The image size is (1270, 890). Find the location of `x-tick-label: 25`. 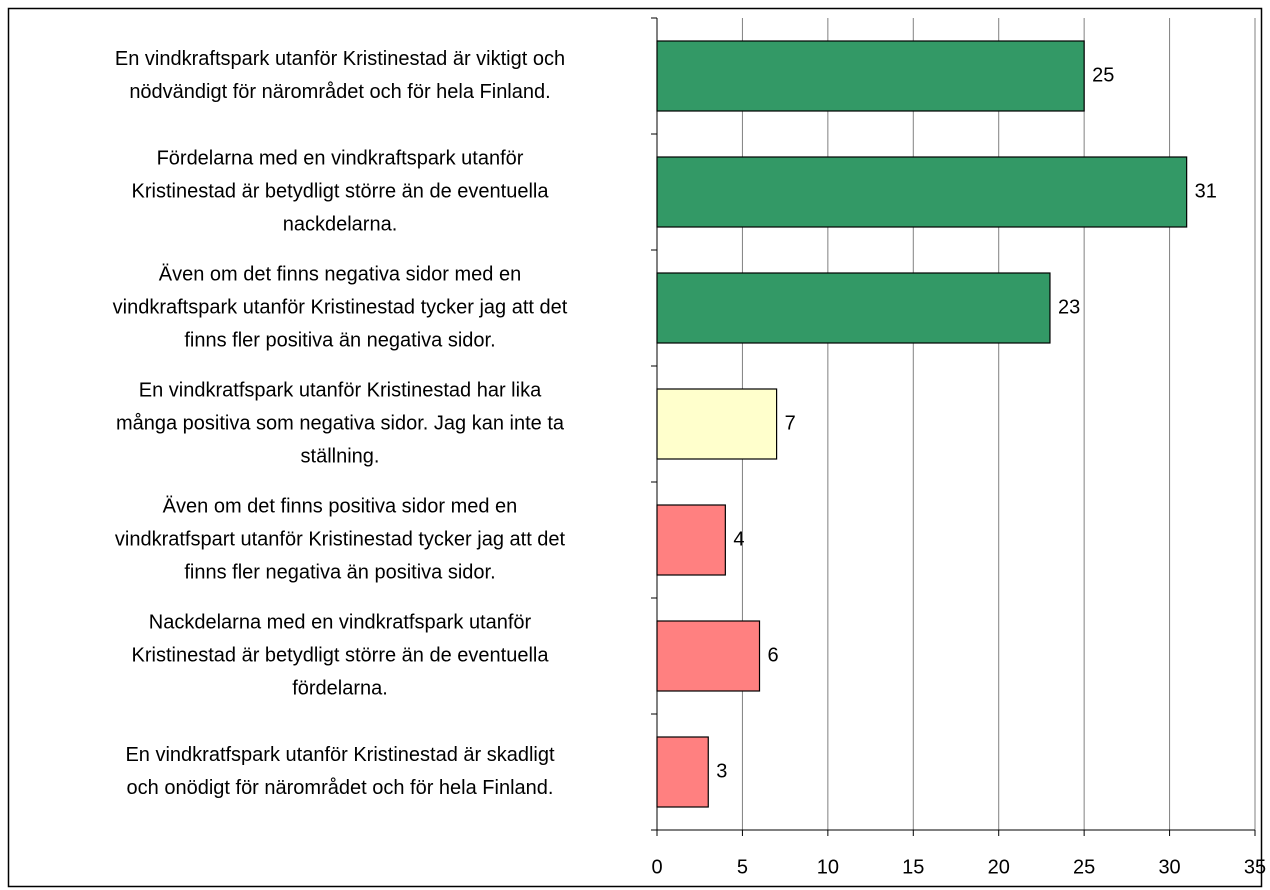

x-tick-label: 25 is located at coordinates (1084, 867).